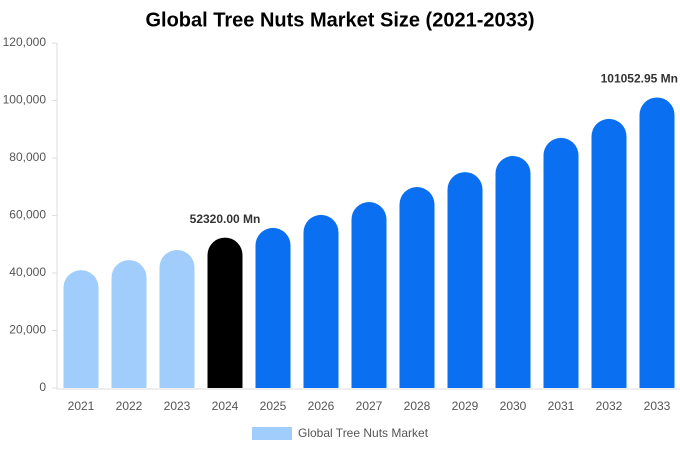  What do you see at coordinates (465, 406) in the screenshot?
I see `x-tick-label: 2029` at bounding box center [465, 406].